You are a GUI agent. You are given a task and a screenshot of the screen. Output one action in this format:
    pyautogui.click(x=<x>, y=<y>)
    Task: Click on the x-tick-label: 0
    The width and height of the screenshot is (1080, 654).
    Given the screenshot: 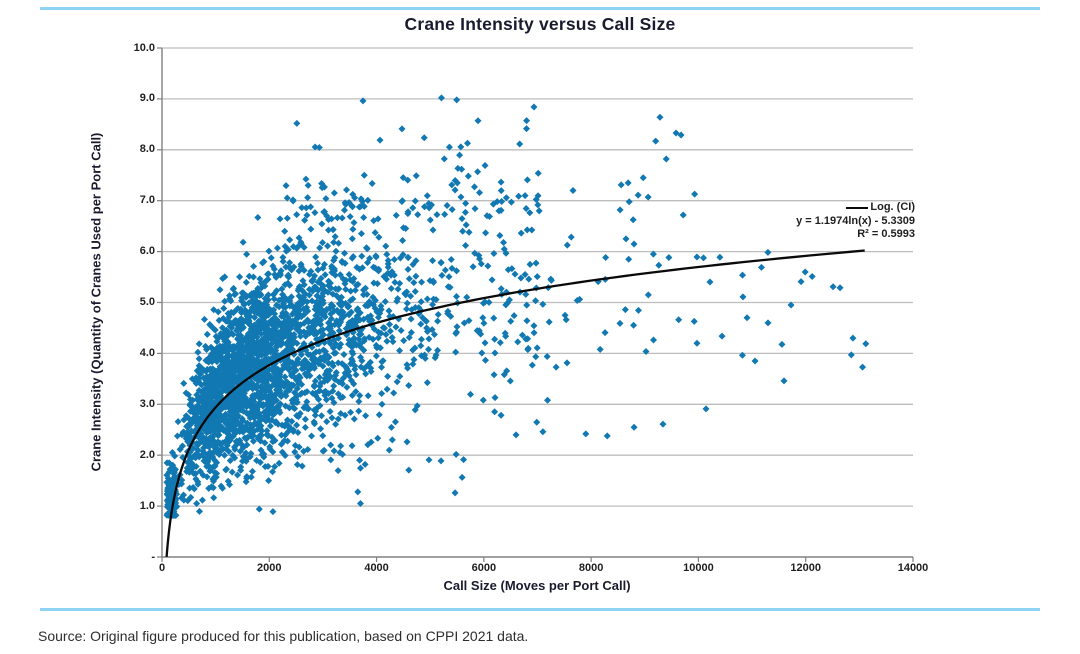 What is the action you would take?
    pyautogui.click(x=162, y=568)
    